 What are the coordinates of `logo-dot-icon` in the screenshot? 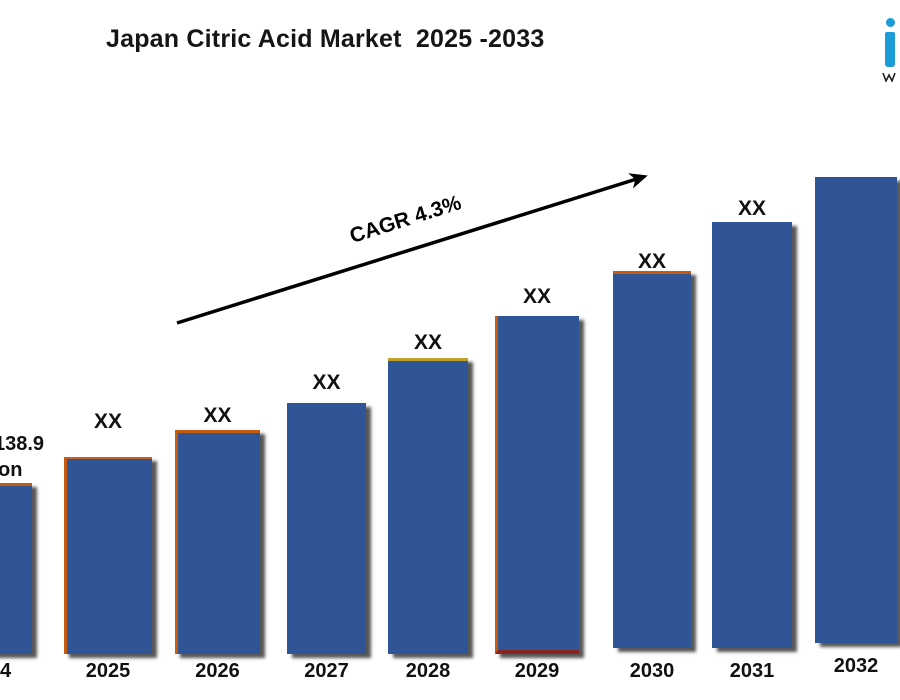 It's located at (890, 22).